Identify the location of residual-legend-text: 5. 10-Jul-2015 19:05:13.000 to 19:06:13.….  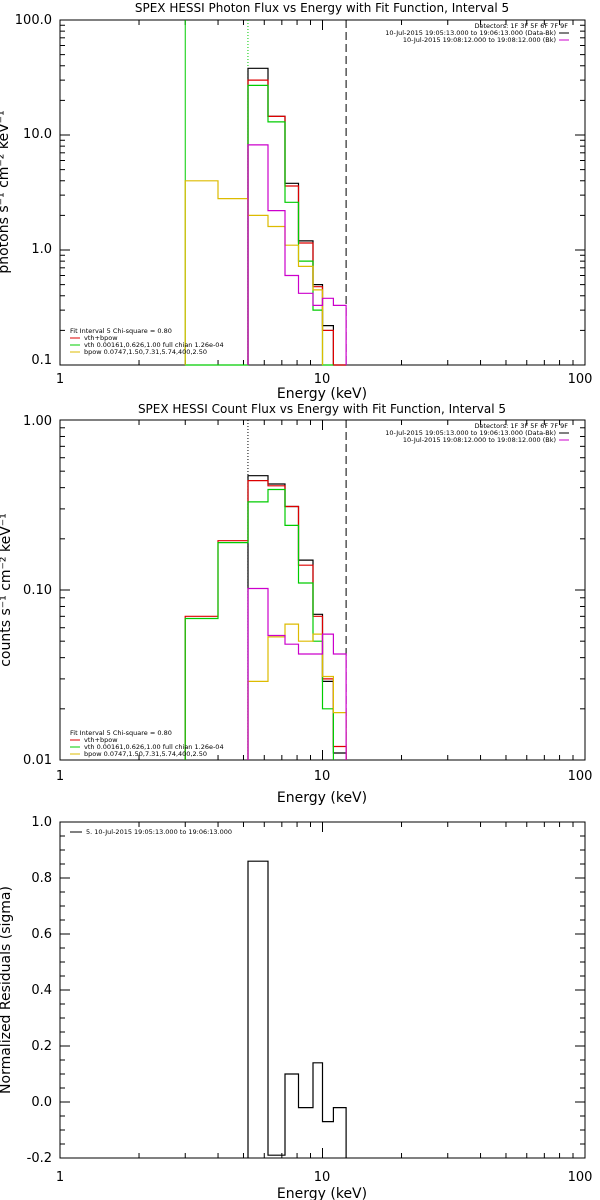
(159, 832).